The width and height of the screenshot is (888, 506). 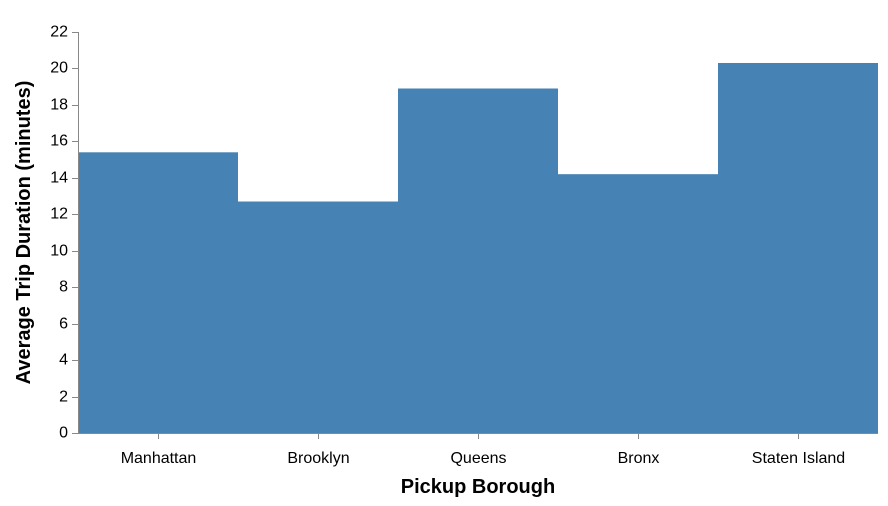 What do you see at coordinates (59, 105) in the screenshot?
I see `y-tick-label: 18` at bounding box center [59, 105].